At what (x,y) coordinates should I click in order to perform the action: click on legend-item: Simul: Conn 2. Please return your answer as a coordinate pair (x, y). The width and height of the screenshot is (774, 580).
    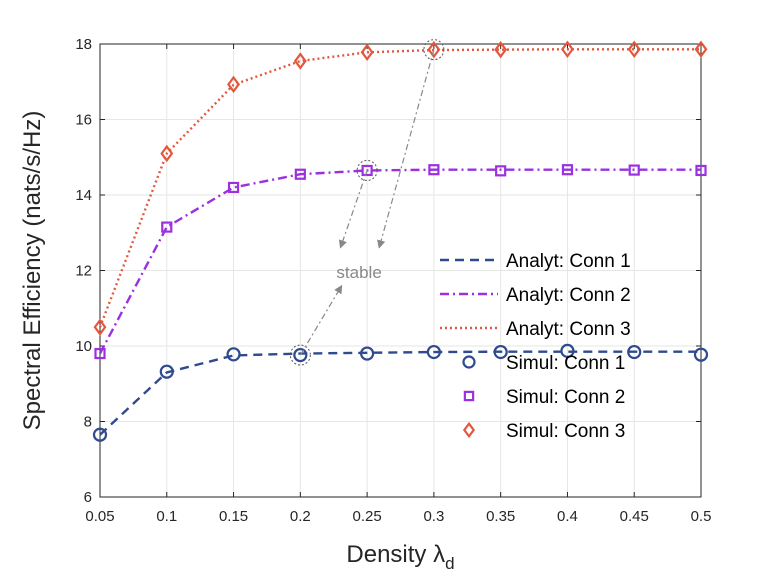
    Looking at the image, I should click on (544, 397).